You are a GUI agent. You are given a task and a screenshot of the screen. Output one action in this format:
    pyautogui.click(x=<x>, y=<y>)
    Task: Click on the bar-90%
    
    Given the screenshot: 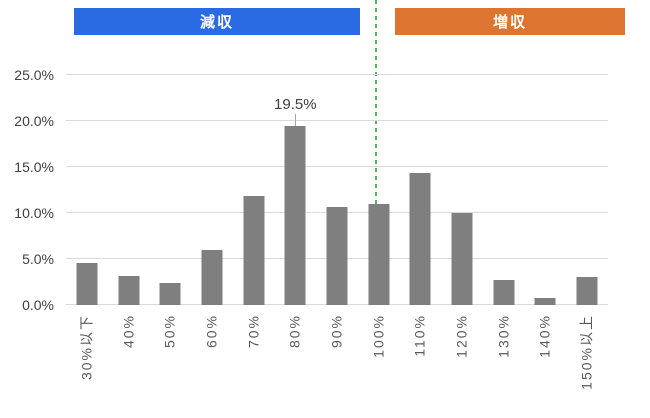 What is the action you would take?
    pyautogui.click(x=337, y=256)
    